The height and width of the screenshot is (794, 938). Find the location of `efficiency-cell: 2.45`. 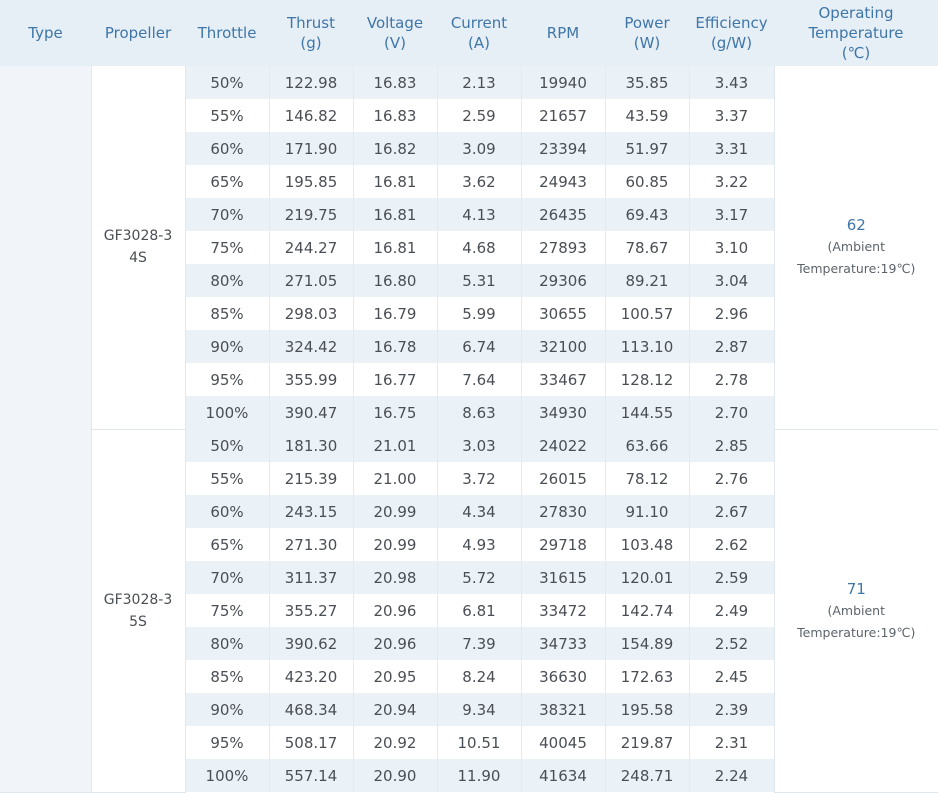

efficiency-cell: 2.45 is located at coordinates (731, 676).